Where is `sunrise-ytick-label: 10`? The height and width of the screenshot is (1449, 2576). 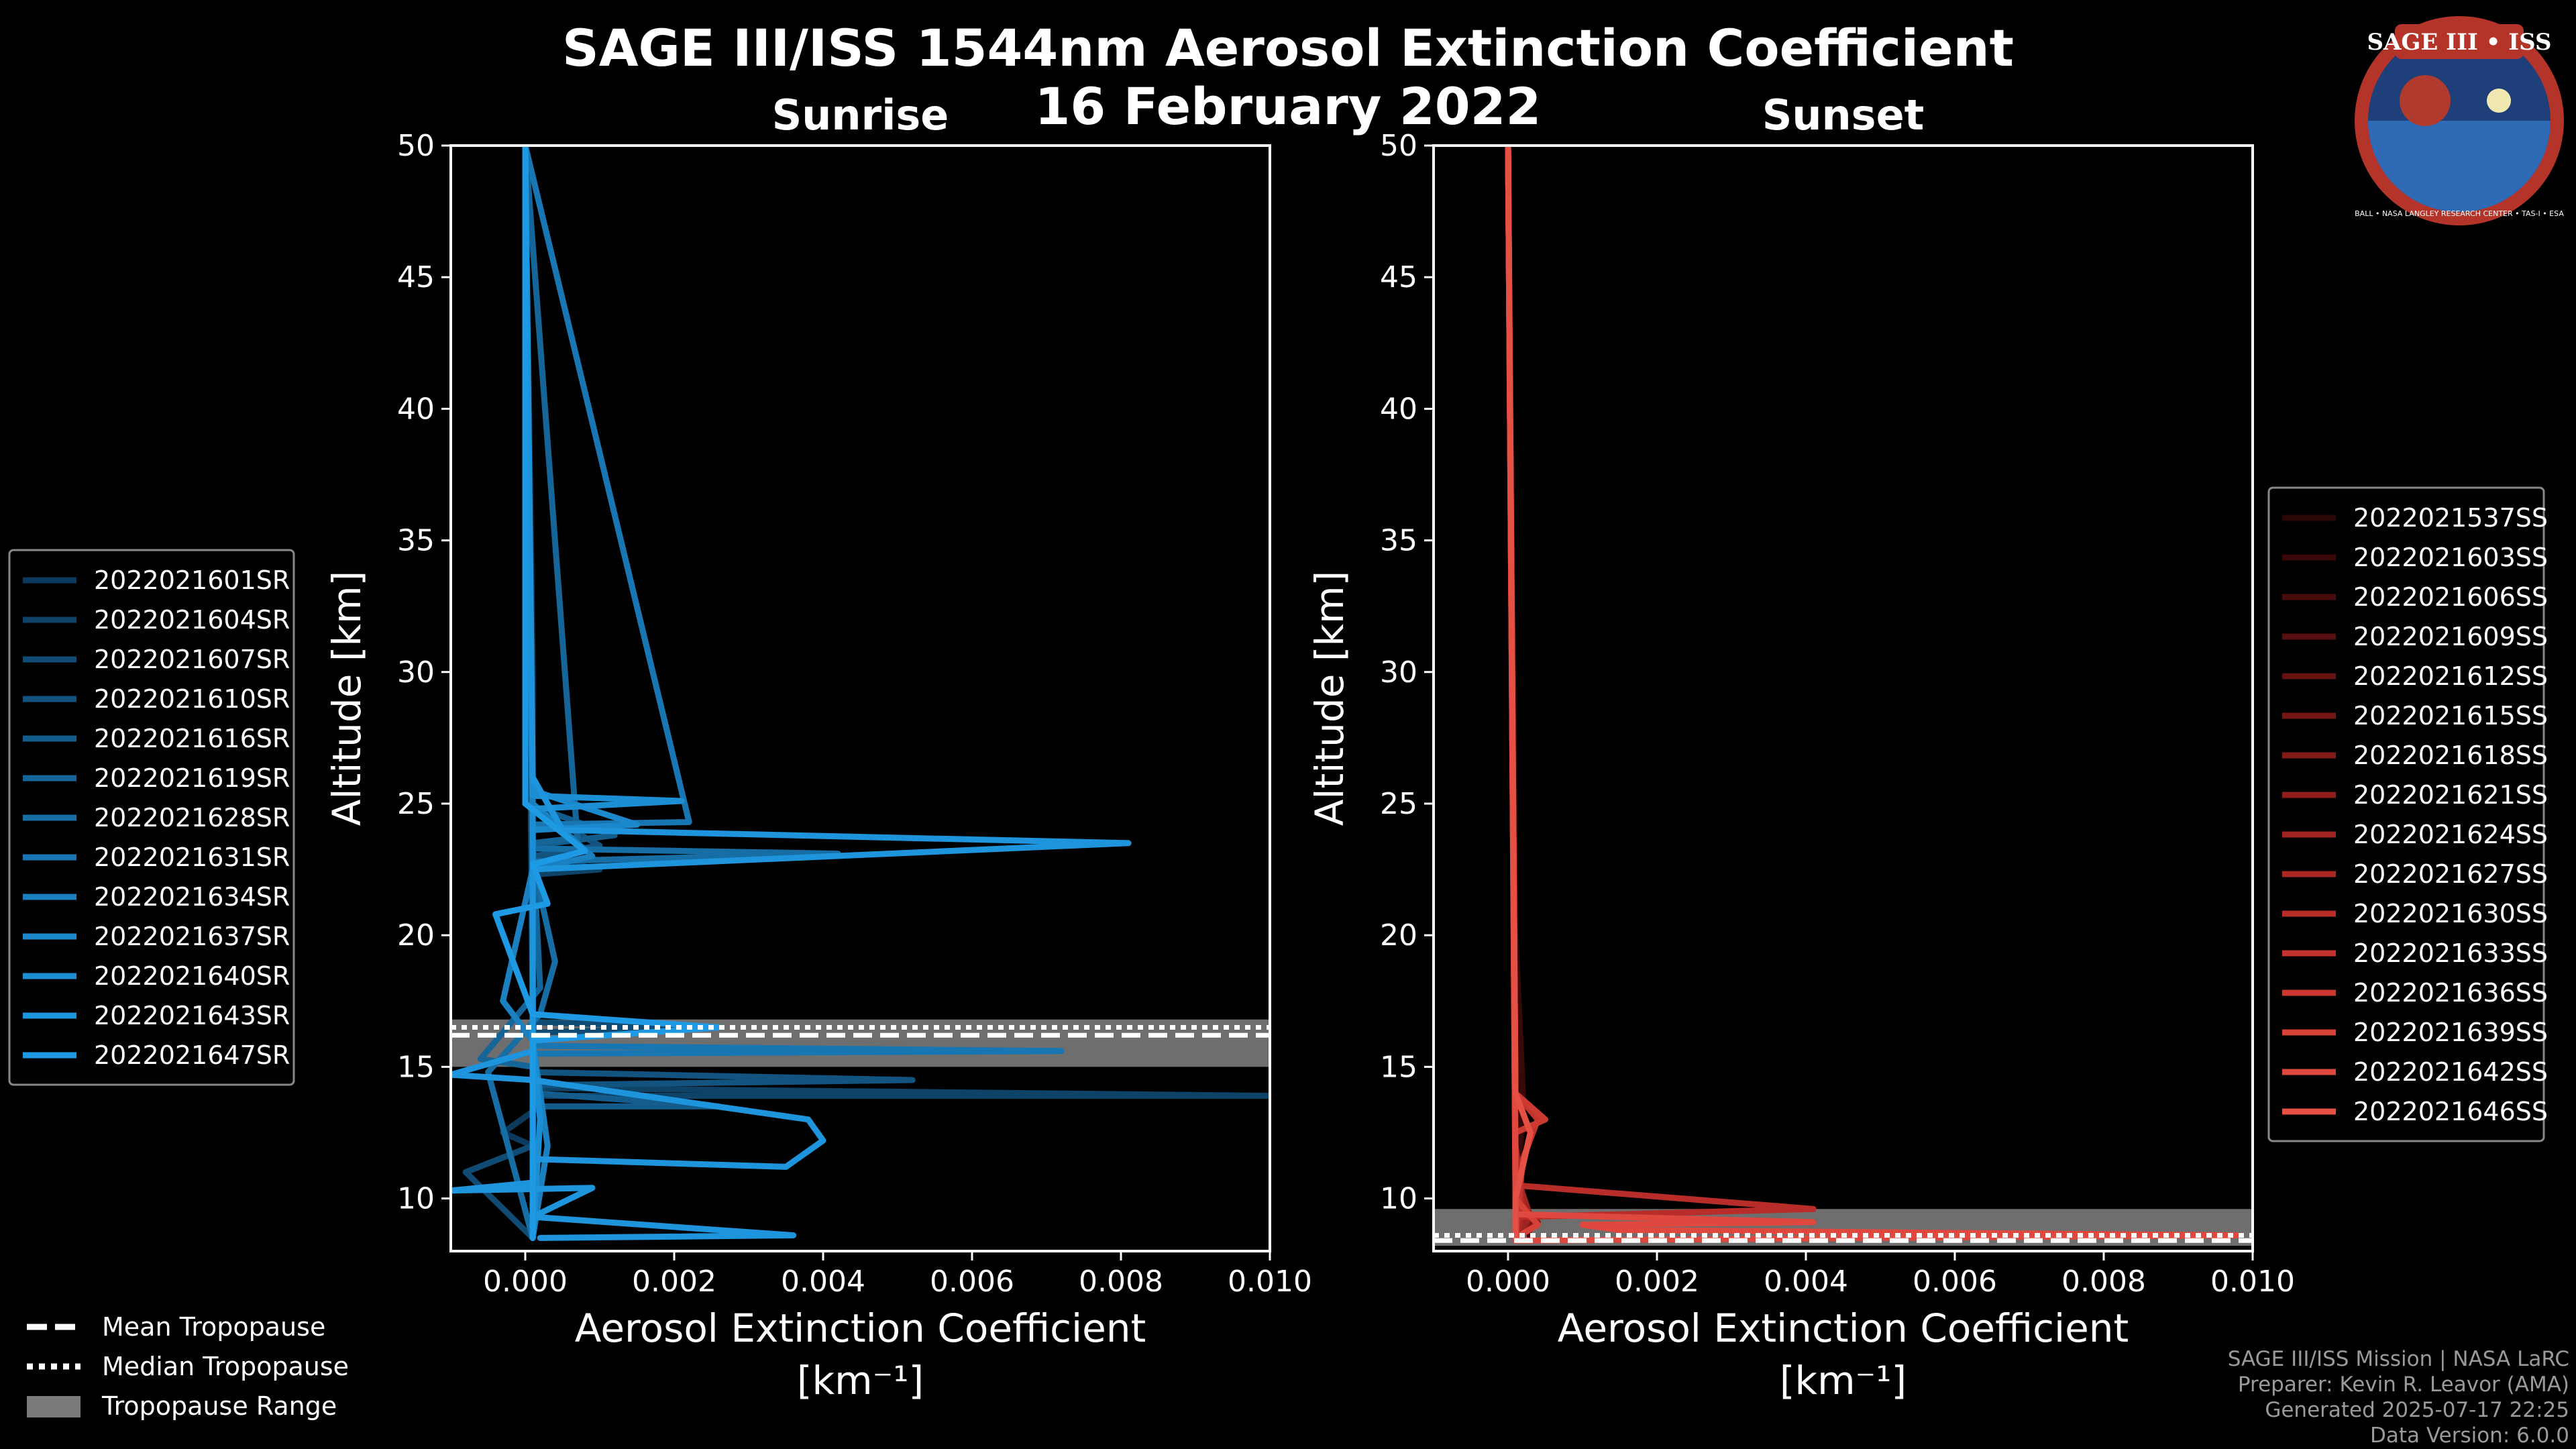
sunrise-ytick-label: 10 is located at coordinates (416, 1199).